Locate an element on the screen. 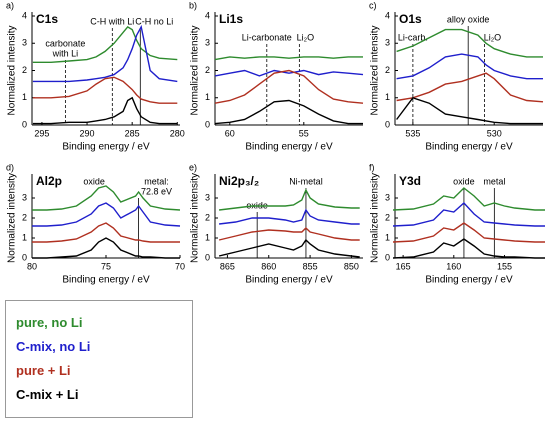 This screenshot has height=422, width=550. legend-entry: pure + Li is located at coordinates (43, 370).